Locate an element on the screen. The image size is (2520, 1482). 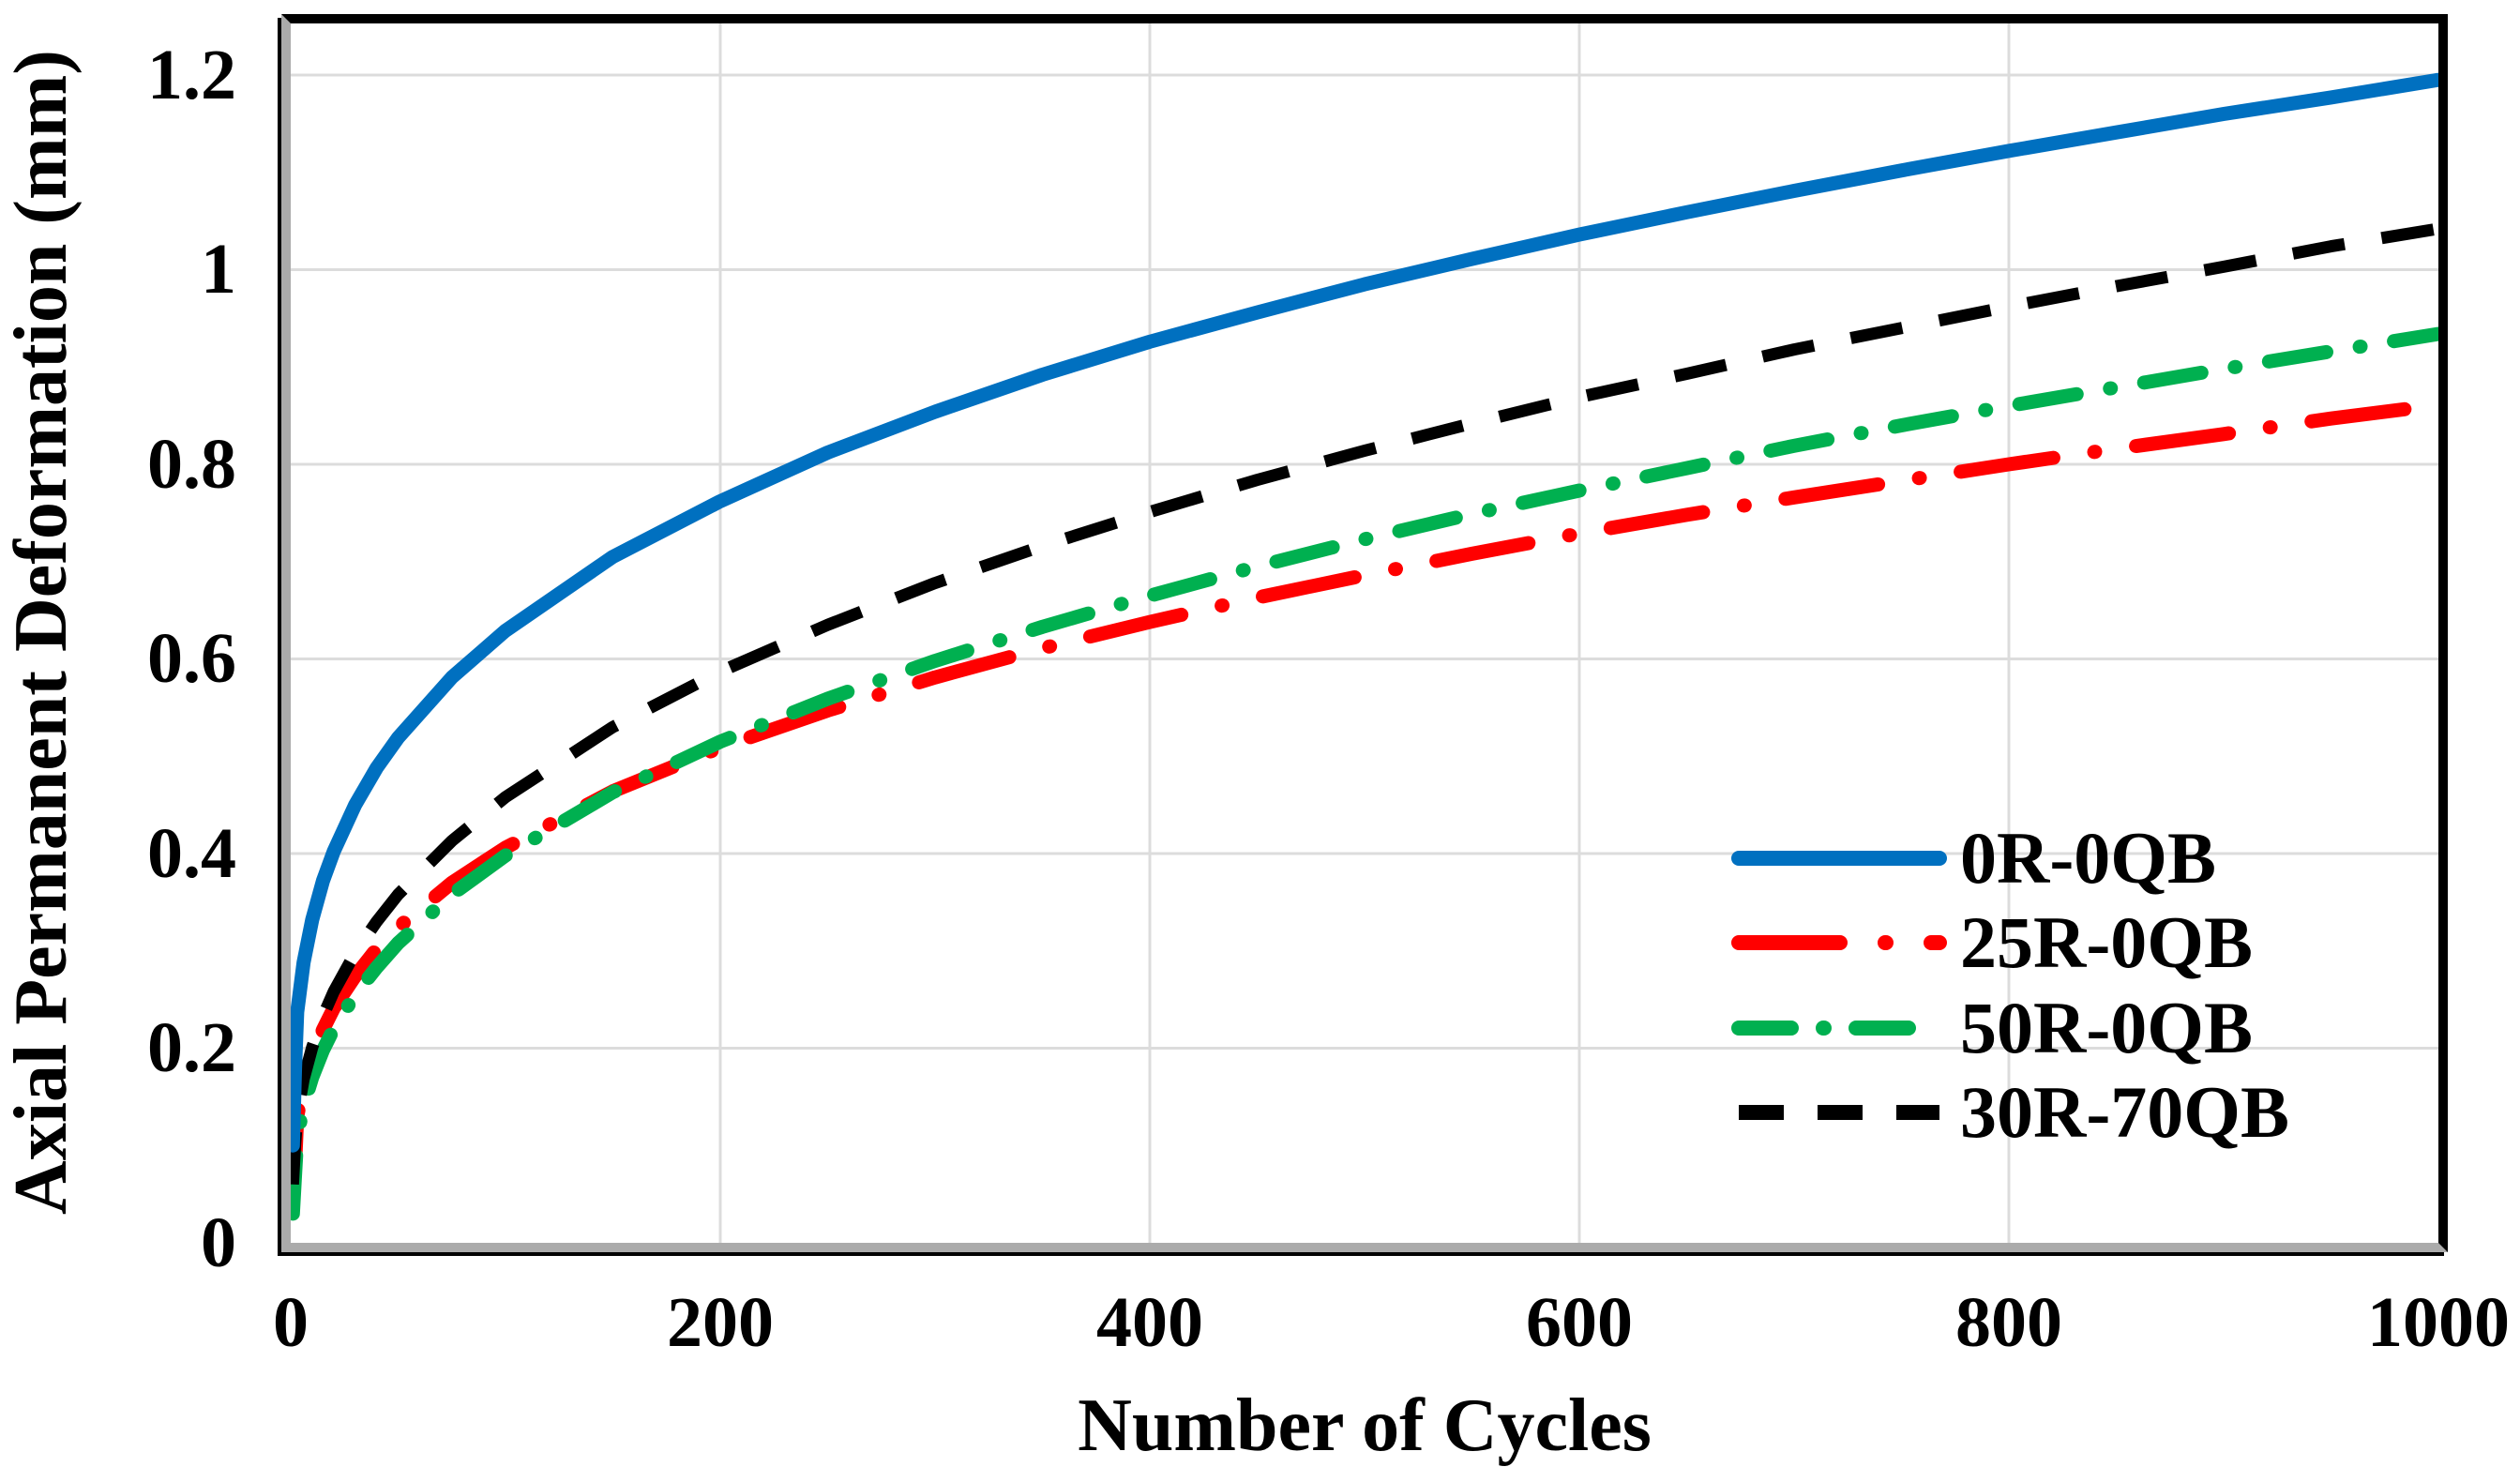
legend-item-25R-0QB: 25R-0QB is located at coordinates (1992, 942).